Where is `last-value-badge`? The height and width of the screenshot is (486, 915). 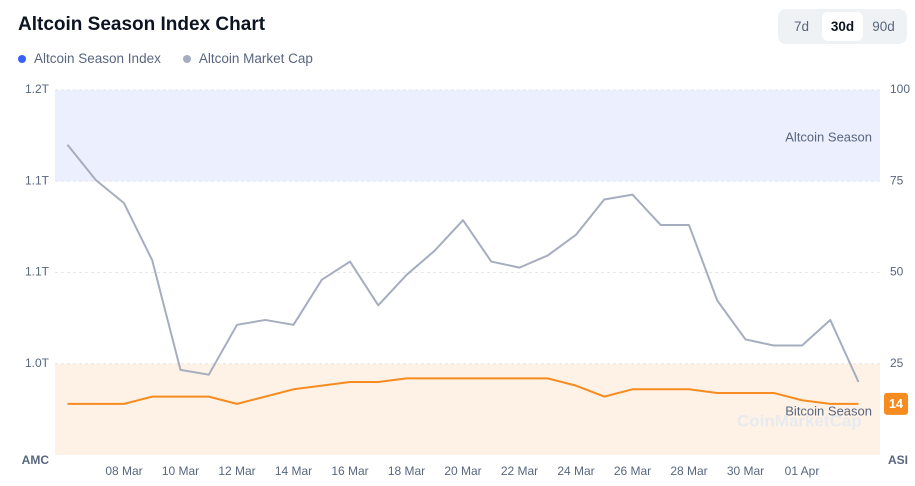 last-value-badge is located at coordinates (896, 403).